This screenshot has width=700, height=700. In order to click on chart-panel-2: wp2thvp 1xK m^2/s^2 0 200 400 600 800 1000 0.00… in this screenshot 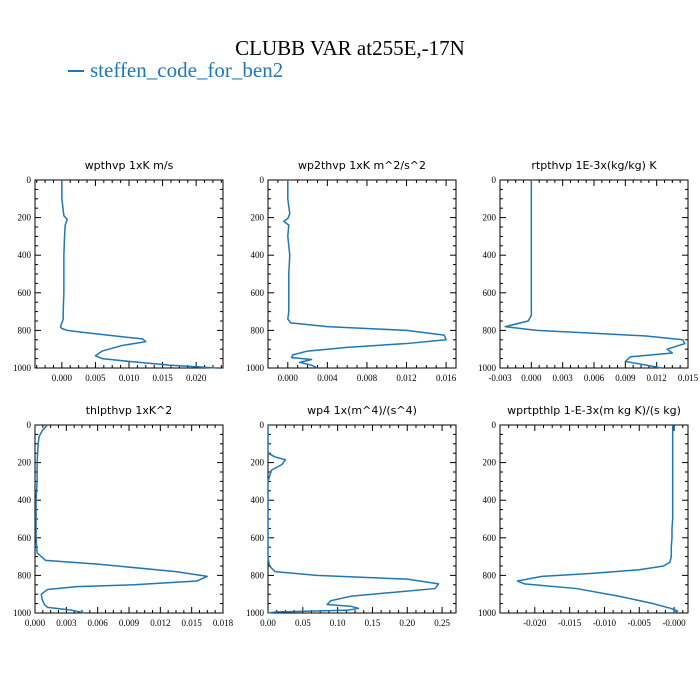, I will do `click(351, 271)`.